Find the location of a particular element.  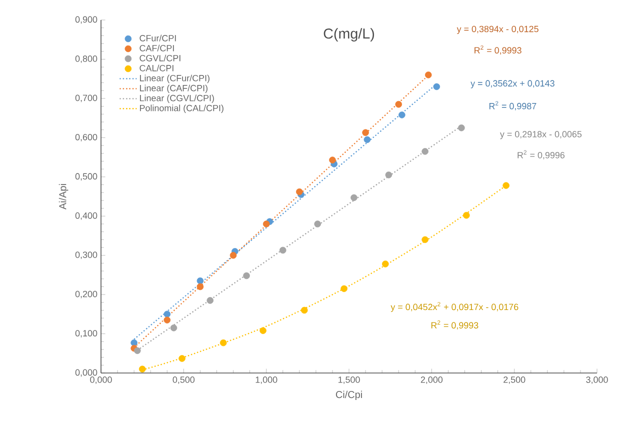

annotation: y = 0,2918x - 0,0065 is located at coordinates (541, 135).